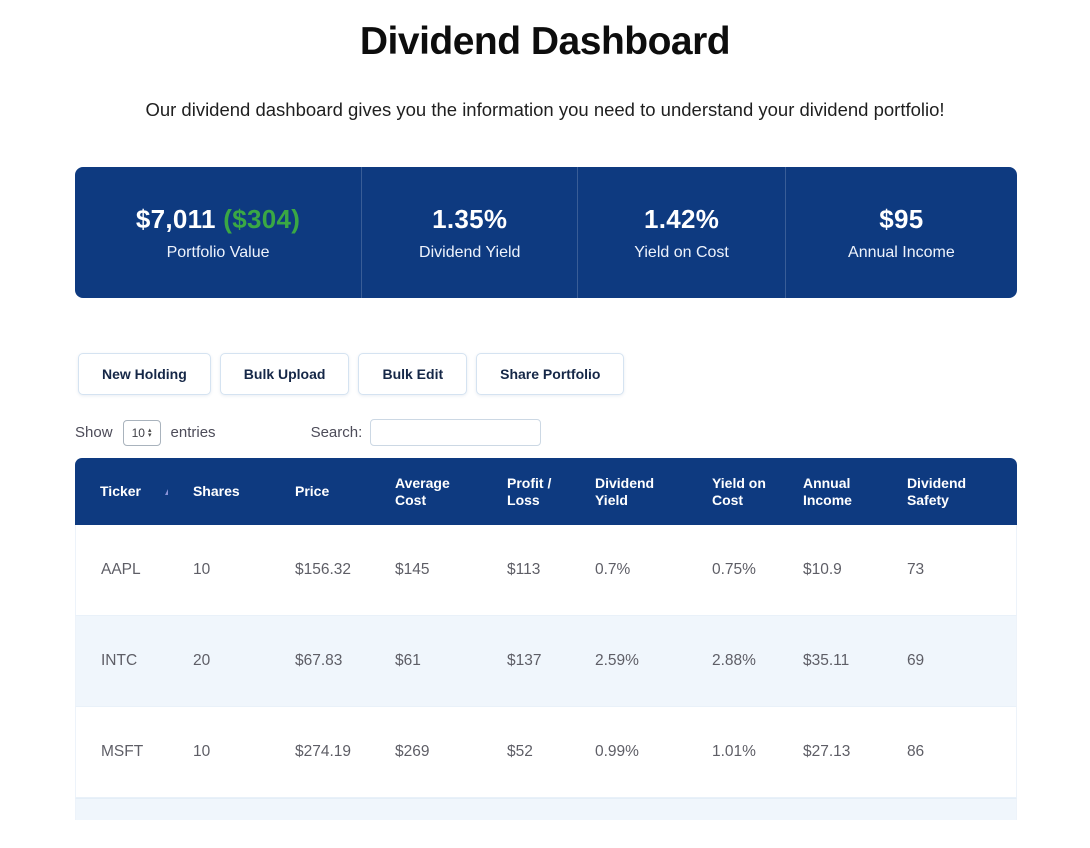 Image resolution: width=1090 pixels, height=848 pixels. What do you see at coordinates (732, 661) in the screenshot?
I see `yield-on-cost-cell: 2.88%` at bounding box center [732, 661].